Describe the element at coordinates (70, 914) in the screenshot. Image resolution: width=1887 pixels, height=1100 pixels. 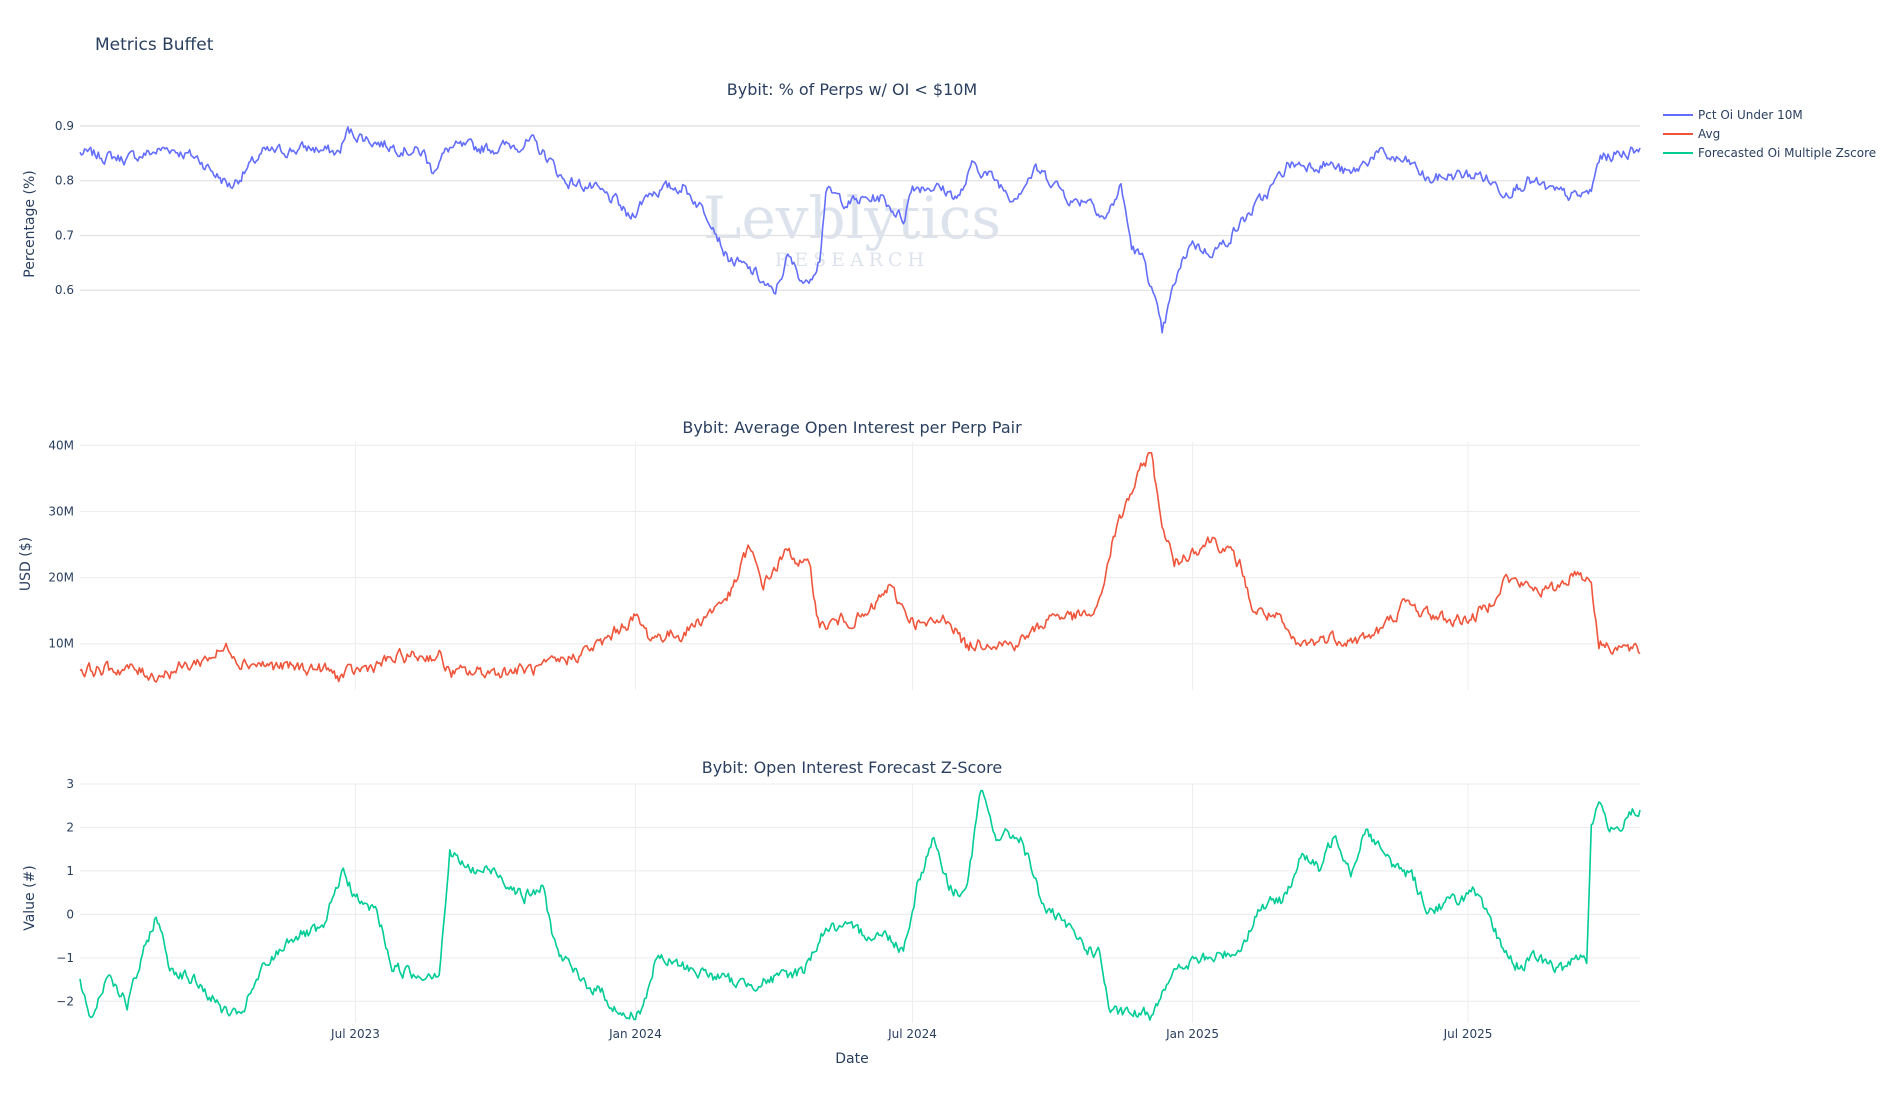
I see `y-tick-label: 0` at that location.